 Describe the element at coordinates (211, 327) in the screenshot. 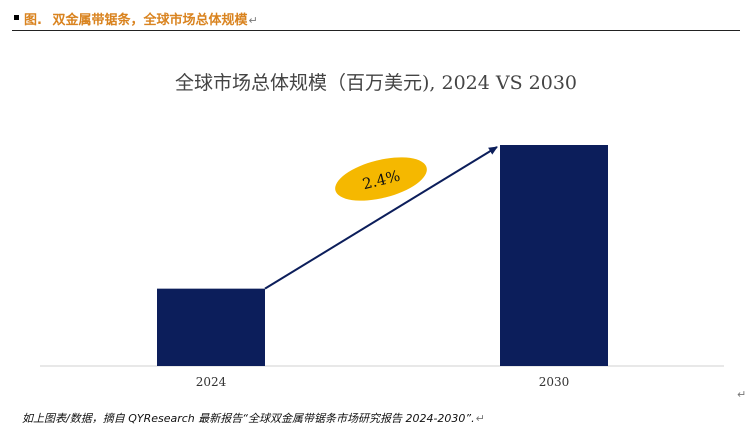

I see `bar-2024` at that location.